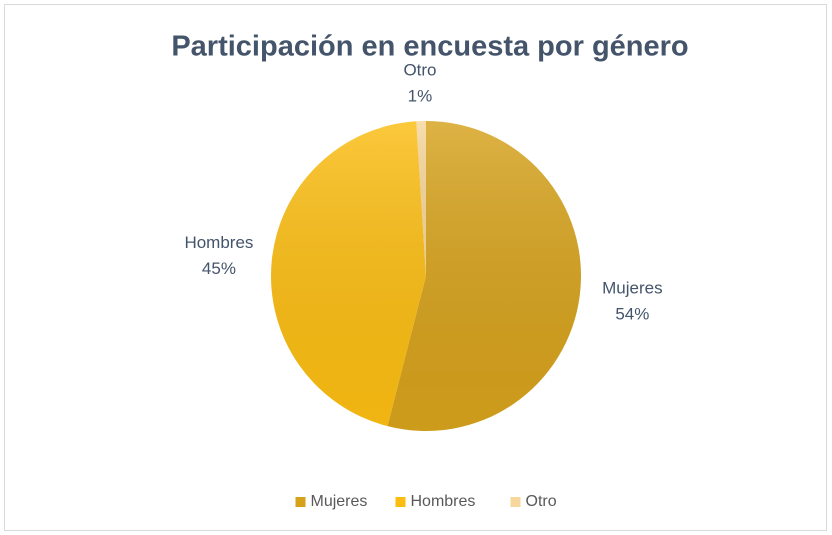  What do you see at coordinates (443, 501) in the screenshot?
I see `legend-label: Hombres` at bounding box center [443, 501].